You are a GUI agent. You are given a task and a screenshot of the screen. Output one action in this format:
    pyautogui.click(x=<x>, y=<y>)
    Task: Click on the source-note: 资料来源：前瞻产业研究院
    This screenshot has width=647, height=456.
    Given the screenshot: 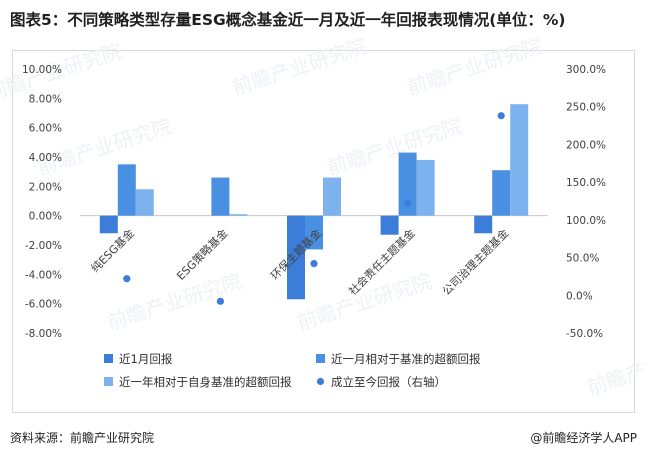 What is the action you would take?
    pyautogui.click(x=82, y=438)
    